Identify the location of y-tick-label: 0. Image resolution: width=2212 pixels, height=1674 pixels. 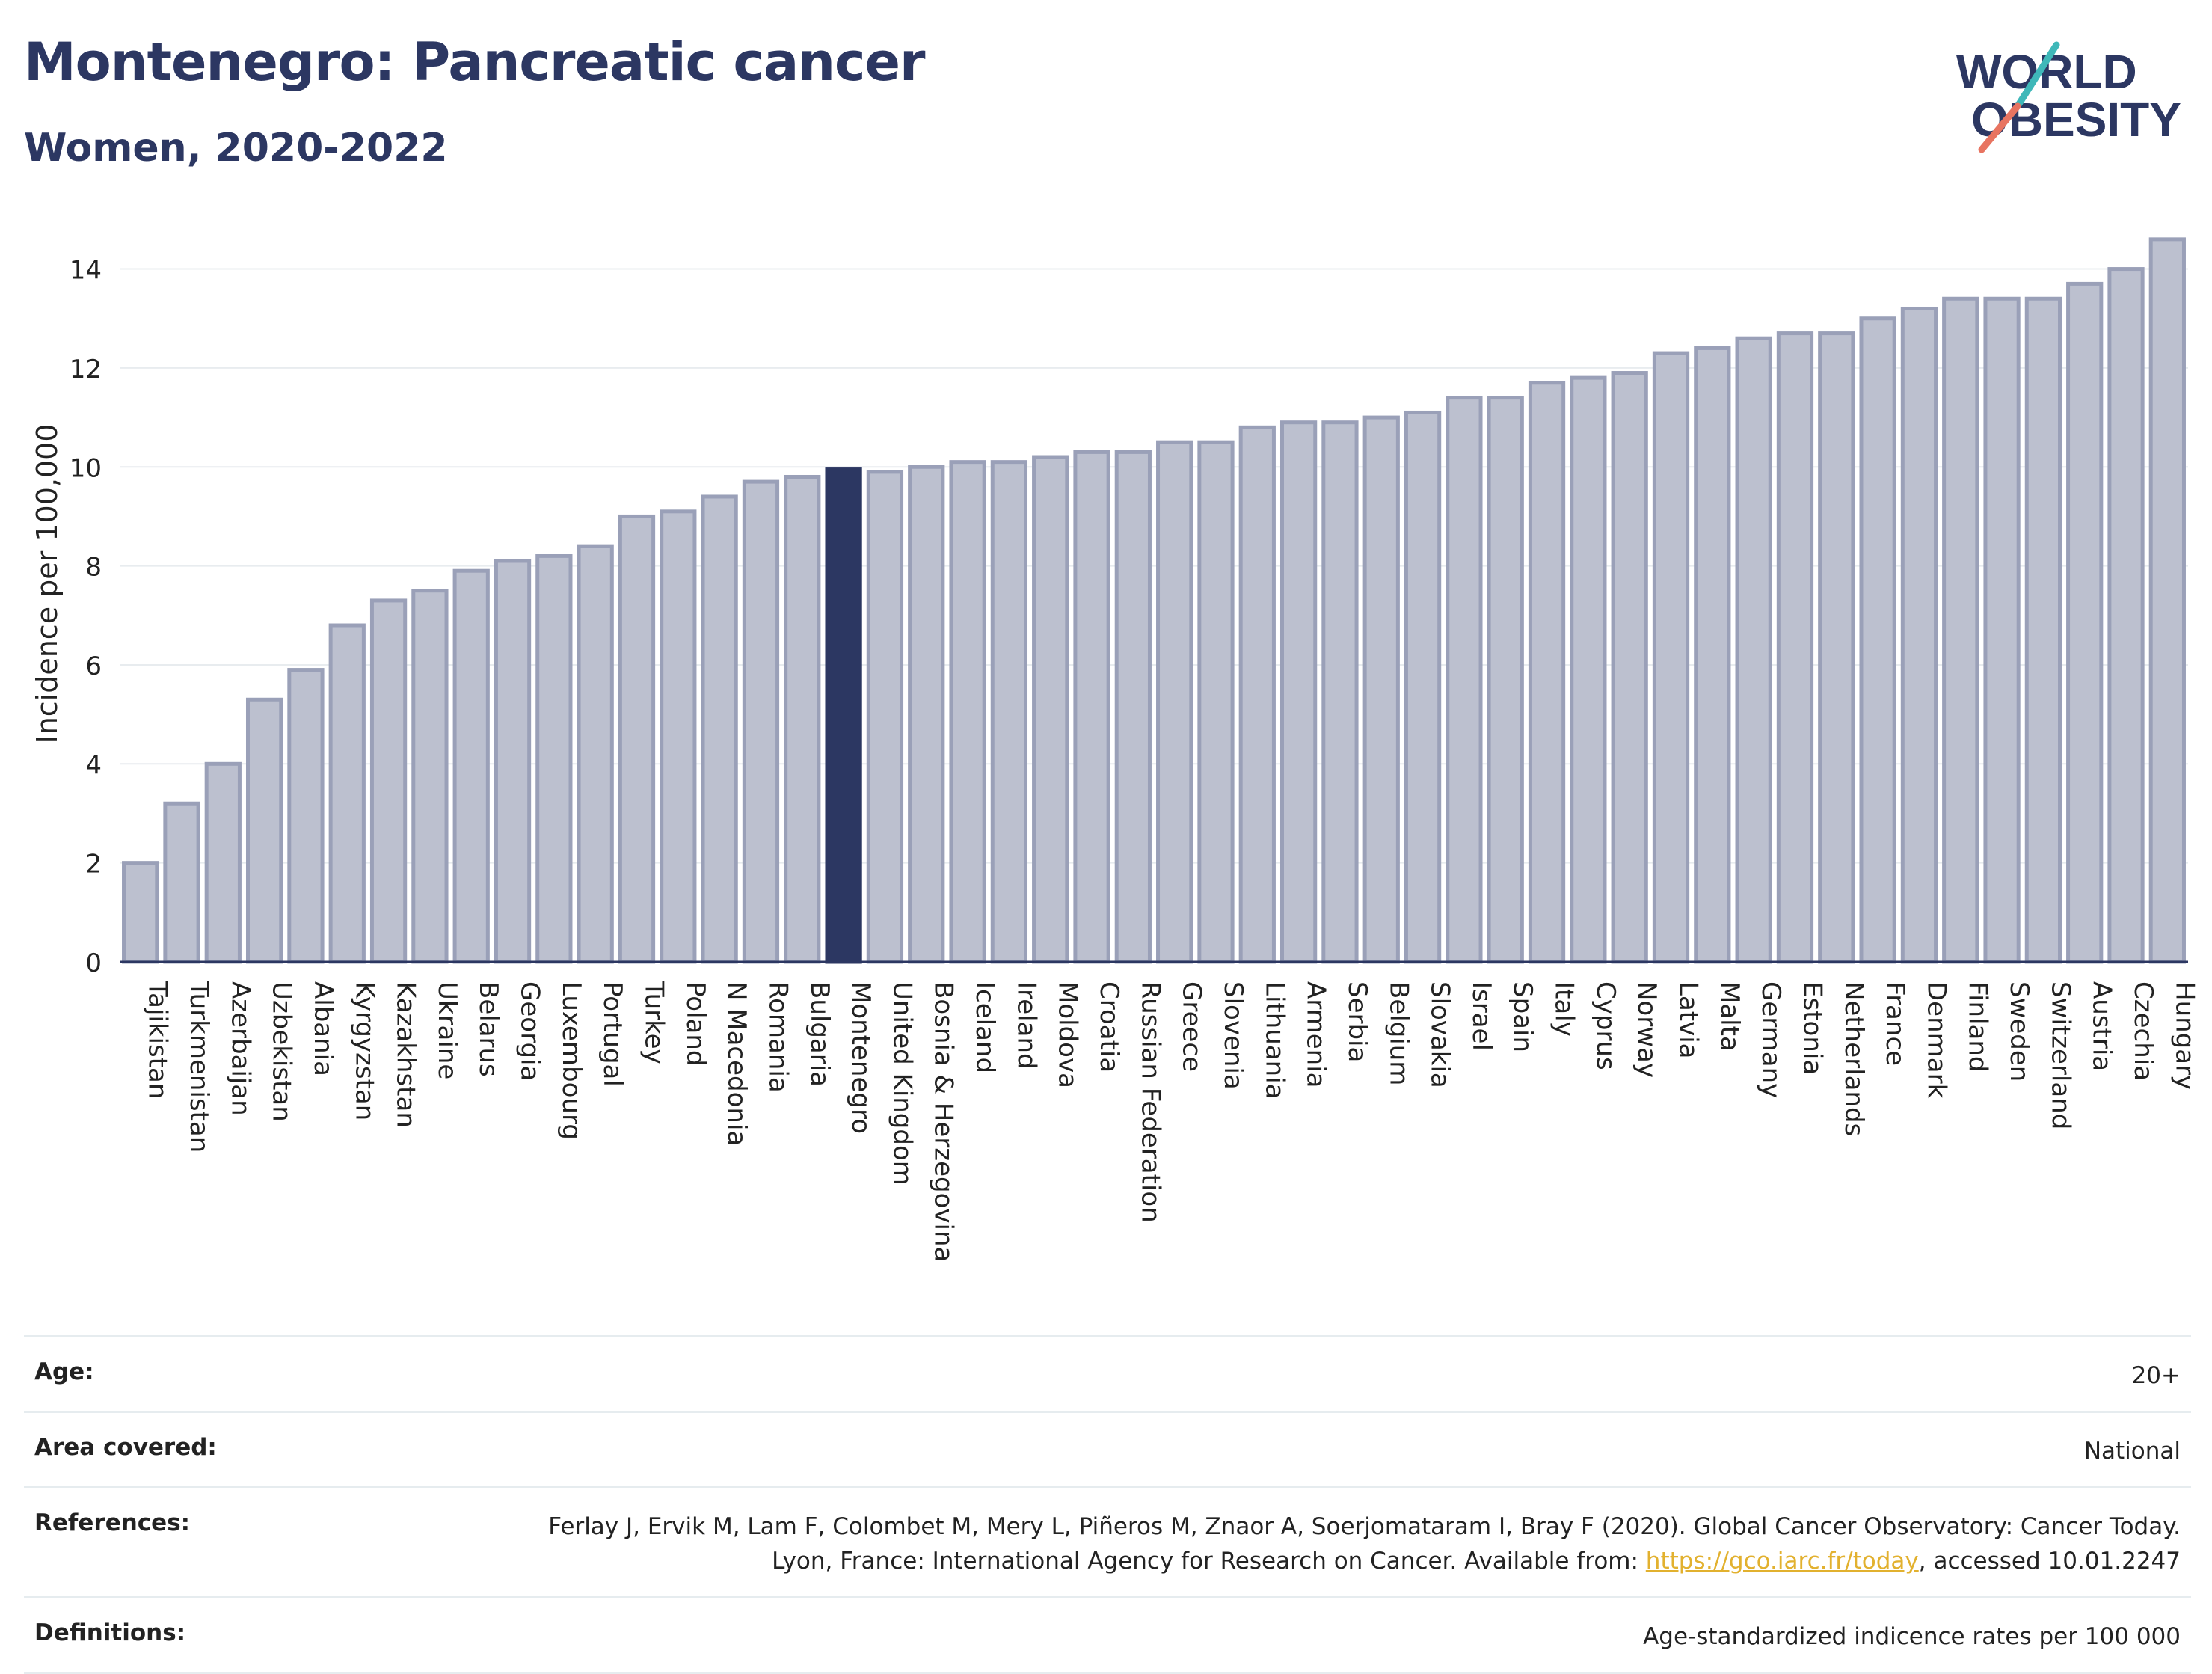
(93, 963).